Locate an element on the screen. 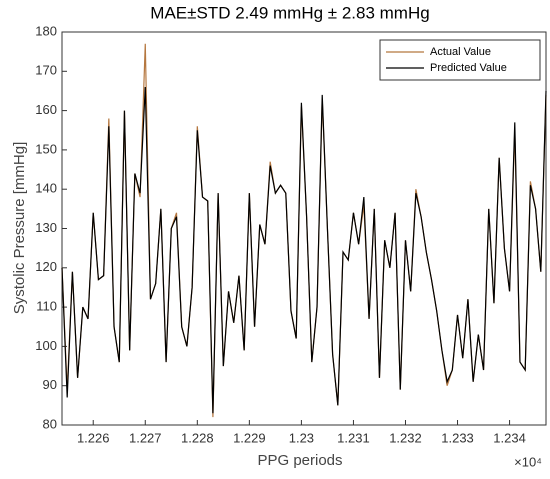 The width and height of the screenshot is (550, 479). x-tick-label: 1.232 is located at coordinates (405, 437).